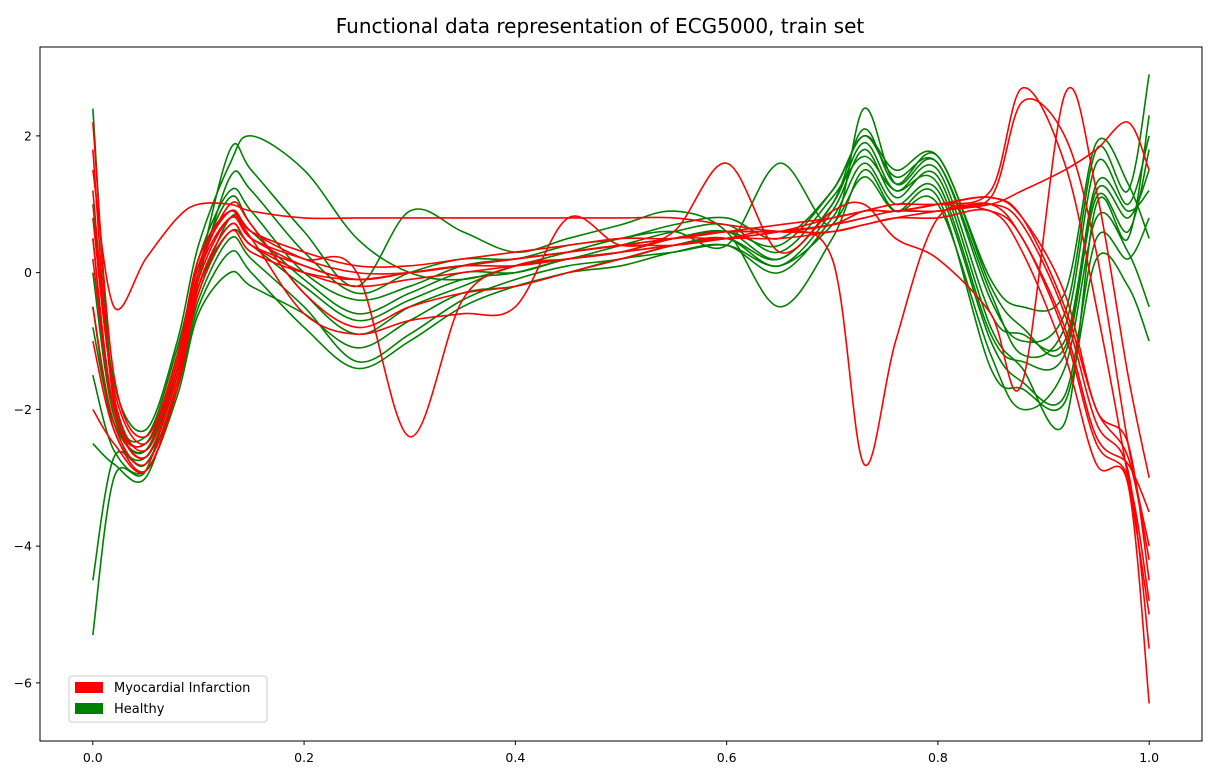  What do you see at coordinates (139, 709) in the screenshot?
I see `legend-label-healthy: Healthy` at bounding box center [139, 709].